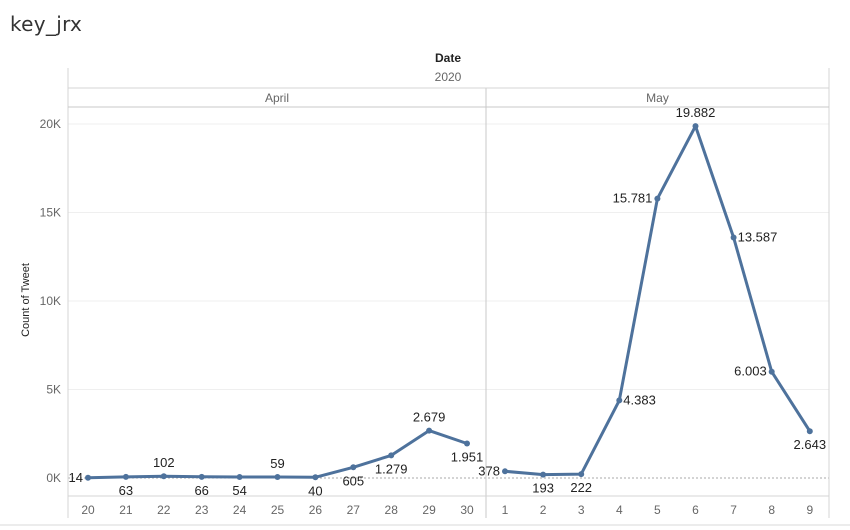 This screenshot has height=530, width=850. Describe the element at coordinates (50, 301) in the screenshot. I see `y-tick-label: 10K` at that location.